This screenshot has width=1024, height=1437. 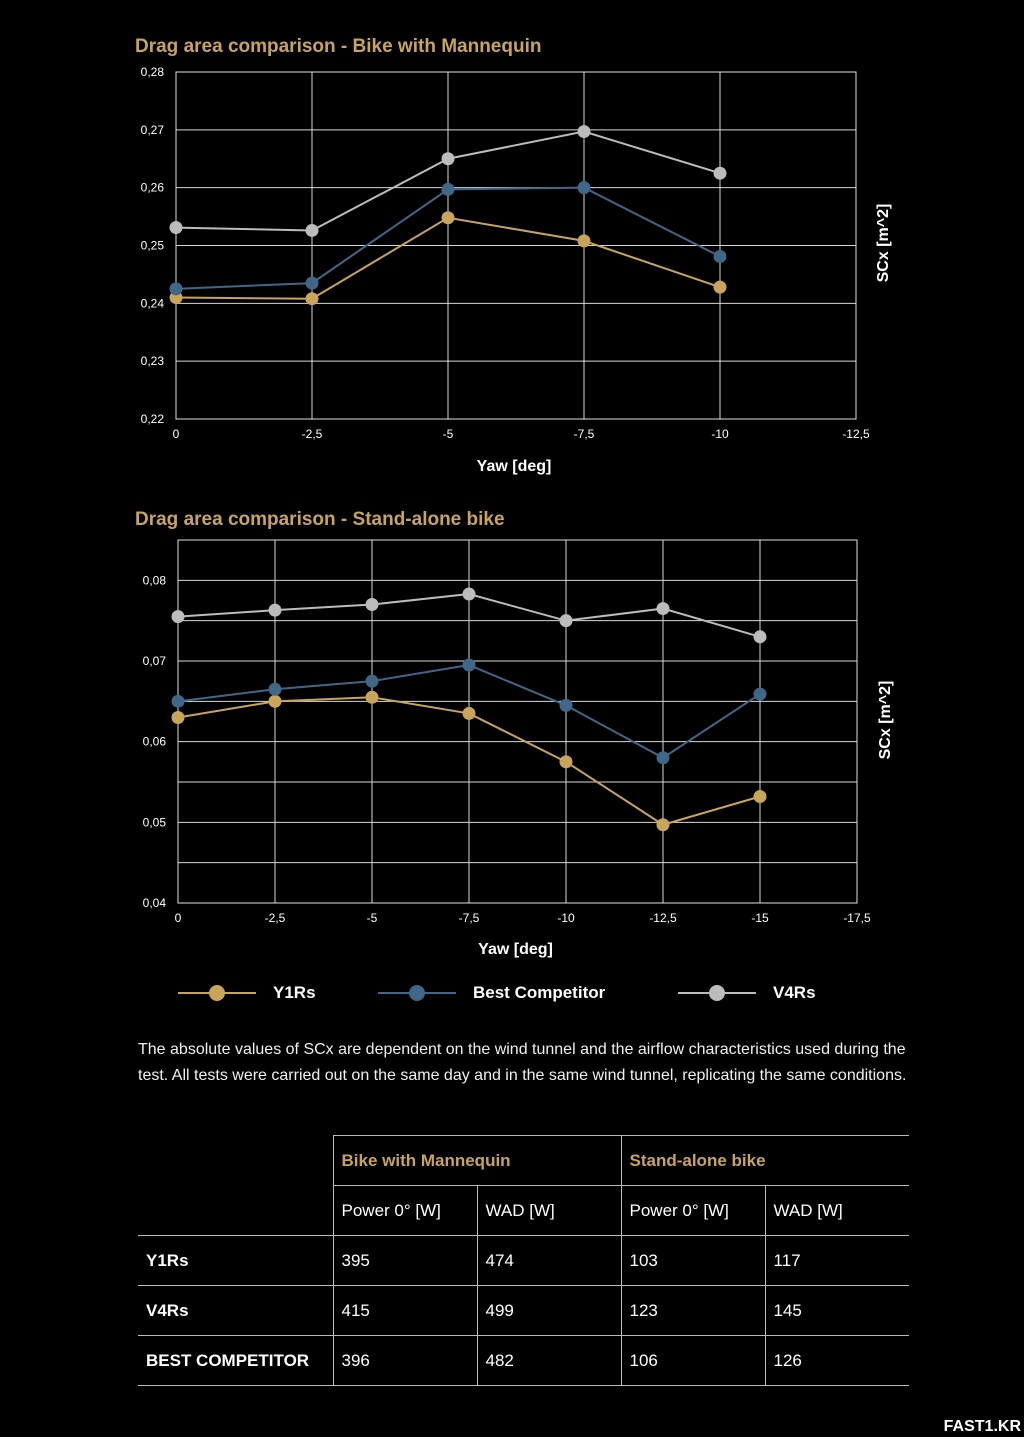 I want to click on table-group-header-row: Bike with Mannequin Stand-alone bike, so click(x=523, y=1160).